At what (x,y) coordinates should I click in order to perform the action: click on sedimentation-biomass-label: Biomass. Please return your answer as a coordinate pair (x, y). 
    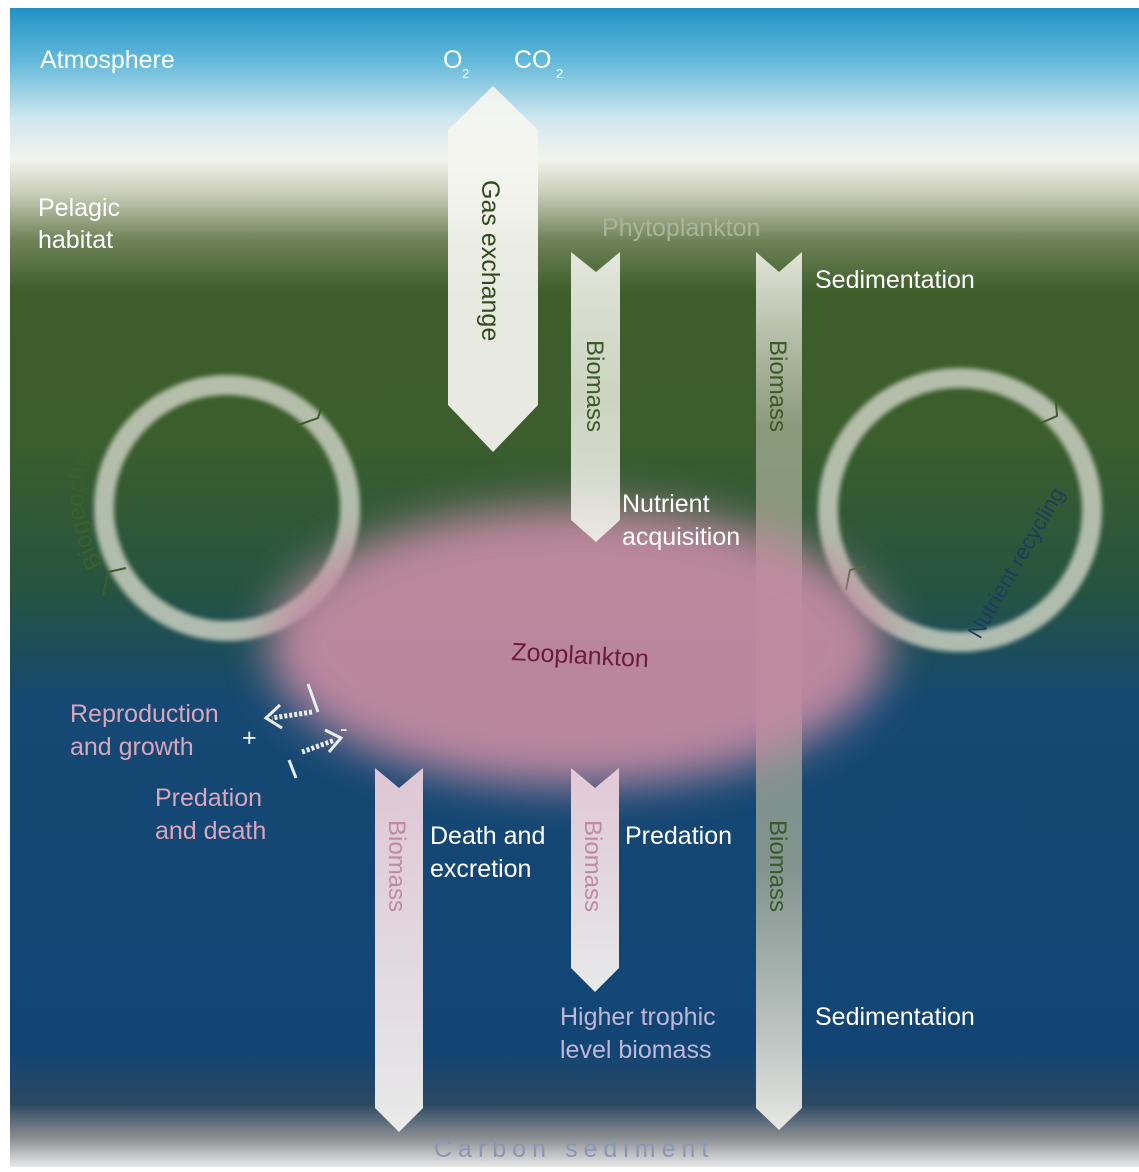
    Looking at the image, I should click on (777, 386).